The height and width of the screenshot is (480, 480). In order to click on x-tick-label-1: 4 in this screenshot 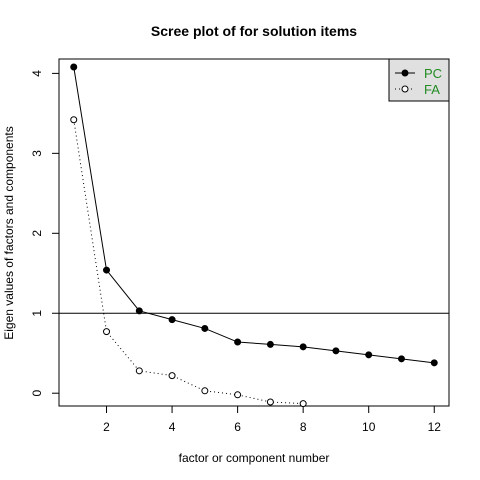, I will do `click(172, 427)`.